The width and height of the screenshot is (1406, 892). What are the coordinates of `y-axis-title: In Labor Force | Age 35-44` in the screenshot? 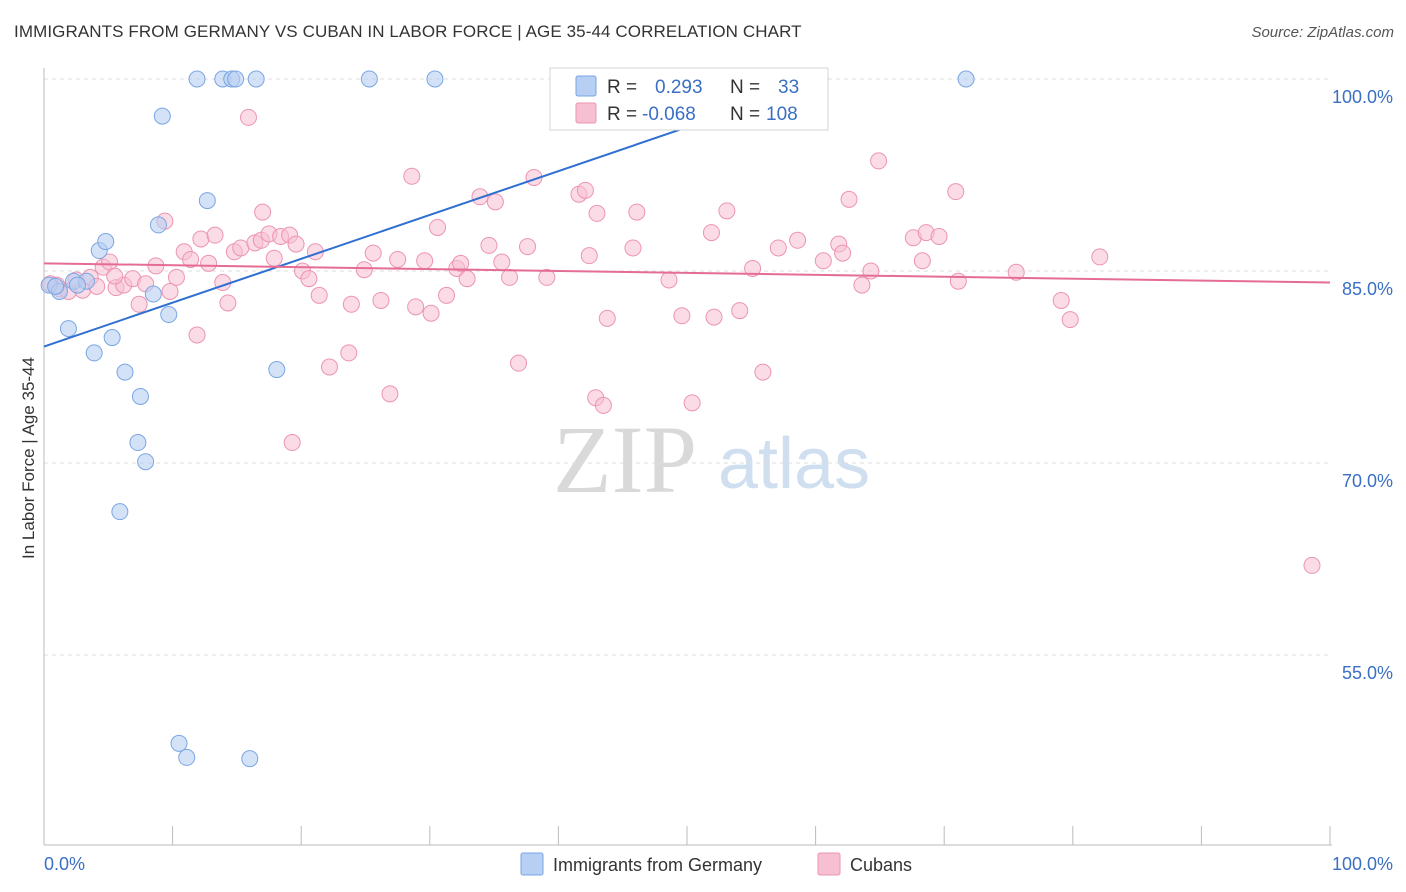 It's located at (28, 458).